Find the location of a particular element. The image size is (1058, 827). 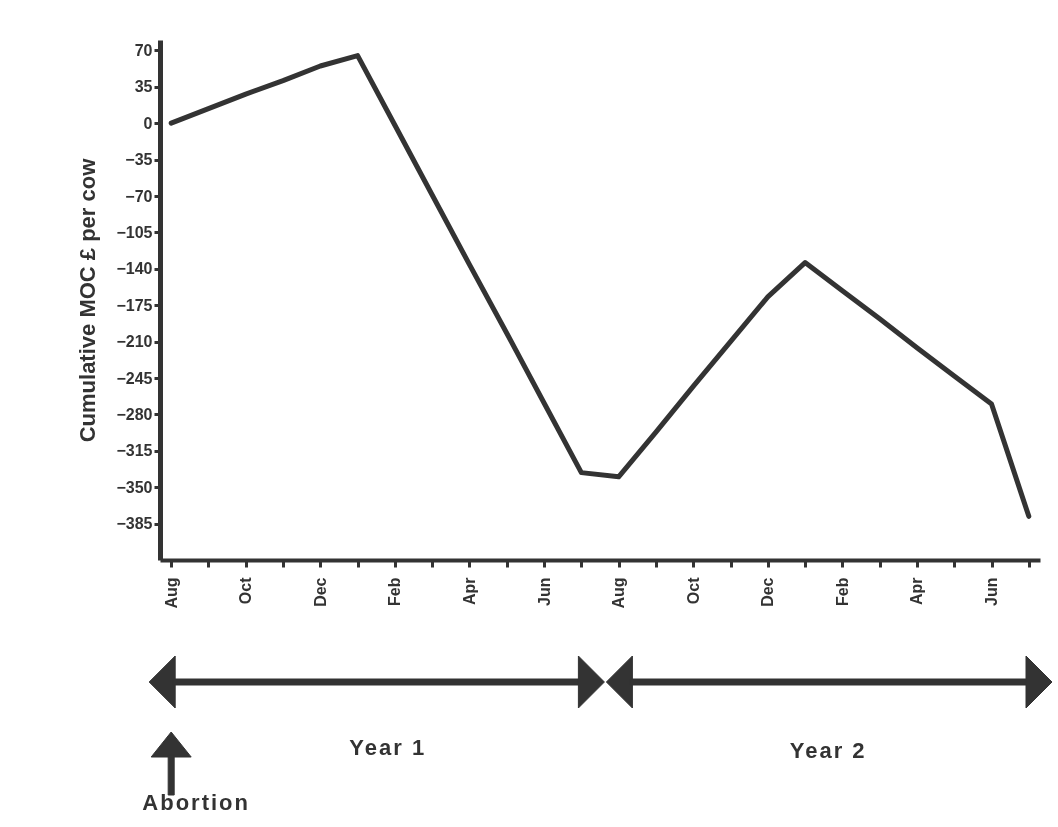

y-tick-label: 35 is located at coordinates (143, 87).